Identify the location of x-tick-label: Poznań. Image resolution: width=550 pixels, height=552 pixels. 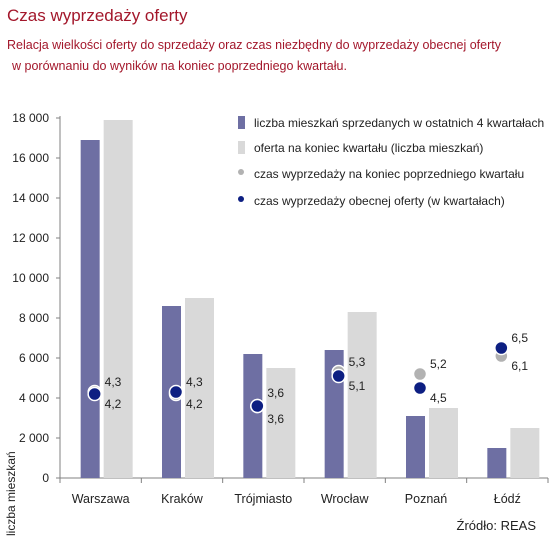
(426, 499).